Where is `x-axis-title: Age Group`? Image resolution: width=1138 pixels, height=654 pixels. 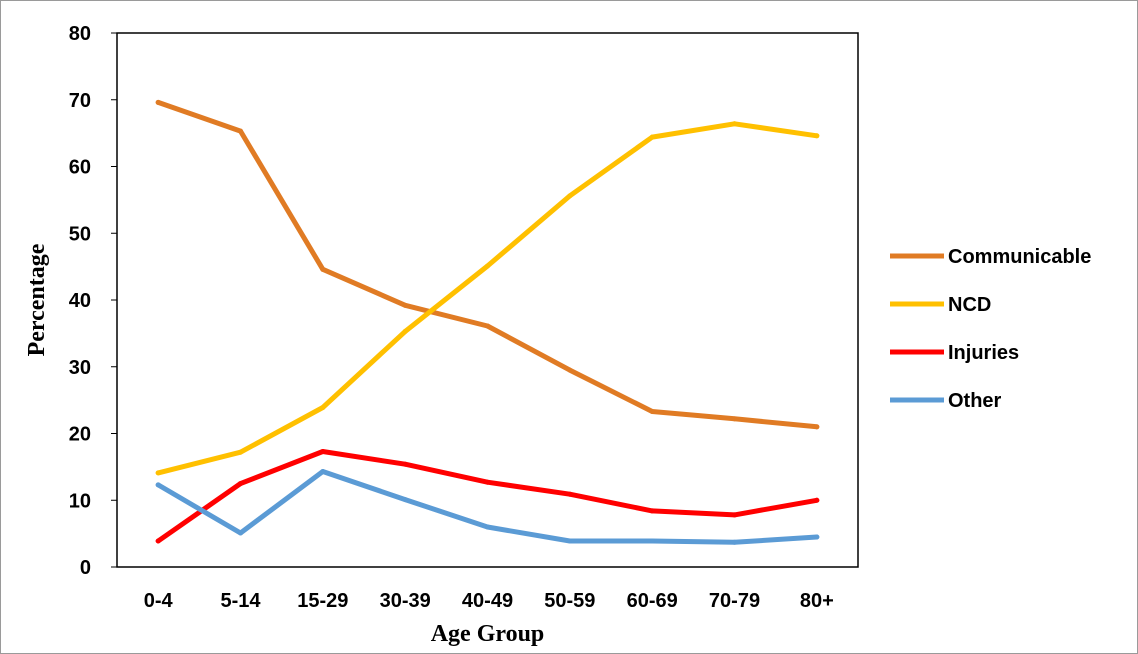
x-axis-title: Age Group is located at coordinates (488, 634).